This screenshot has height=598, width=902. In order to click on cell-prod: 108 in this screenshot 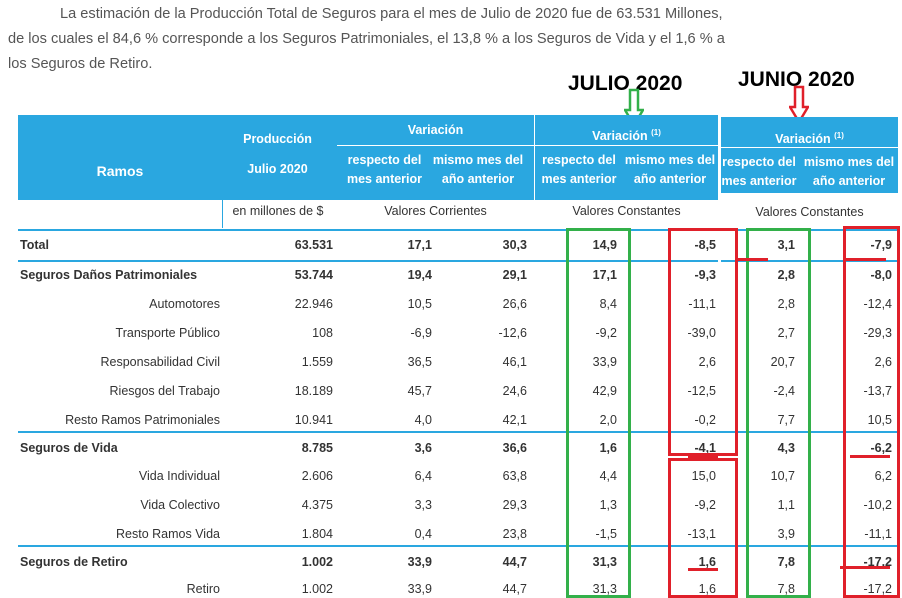, I will do `click(322, 333)`.